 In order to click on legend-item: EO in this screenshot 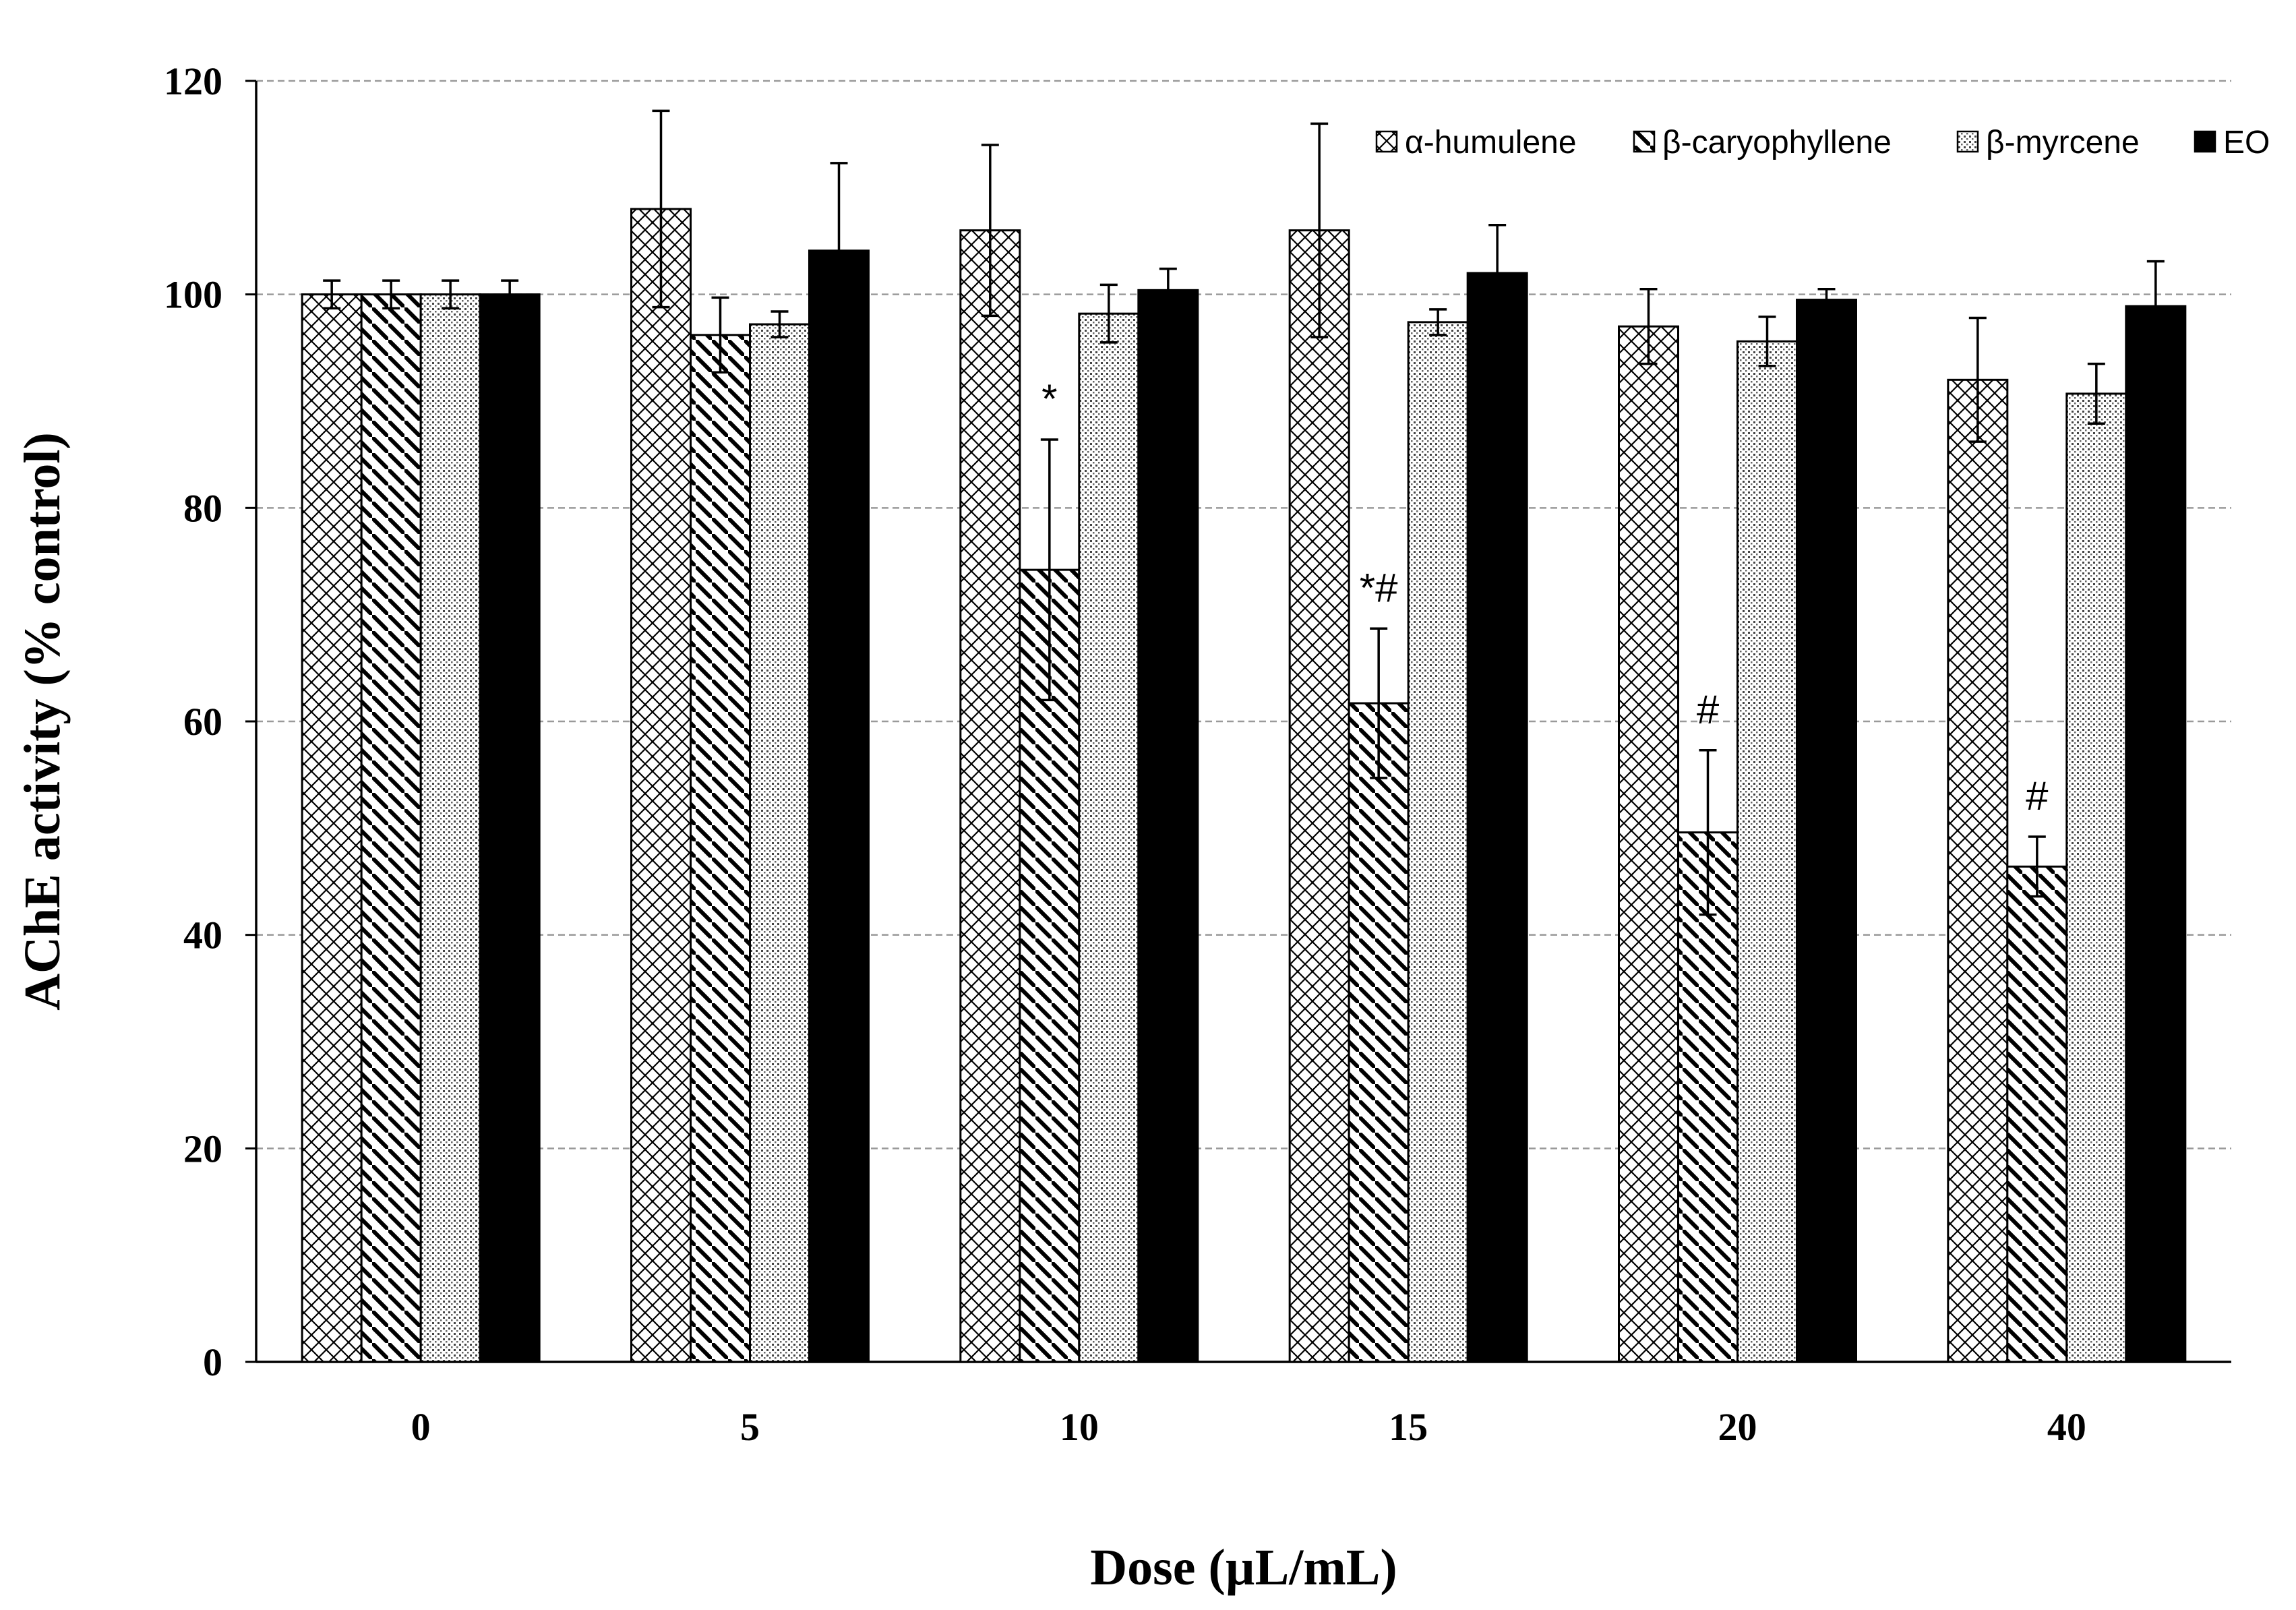, I will do `click(2232, 143)`.